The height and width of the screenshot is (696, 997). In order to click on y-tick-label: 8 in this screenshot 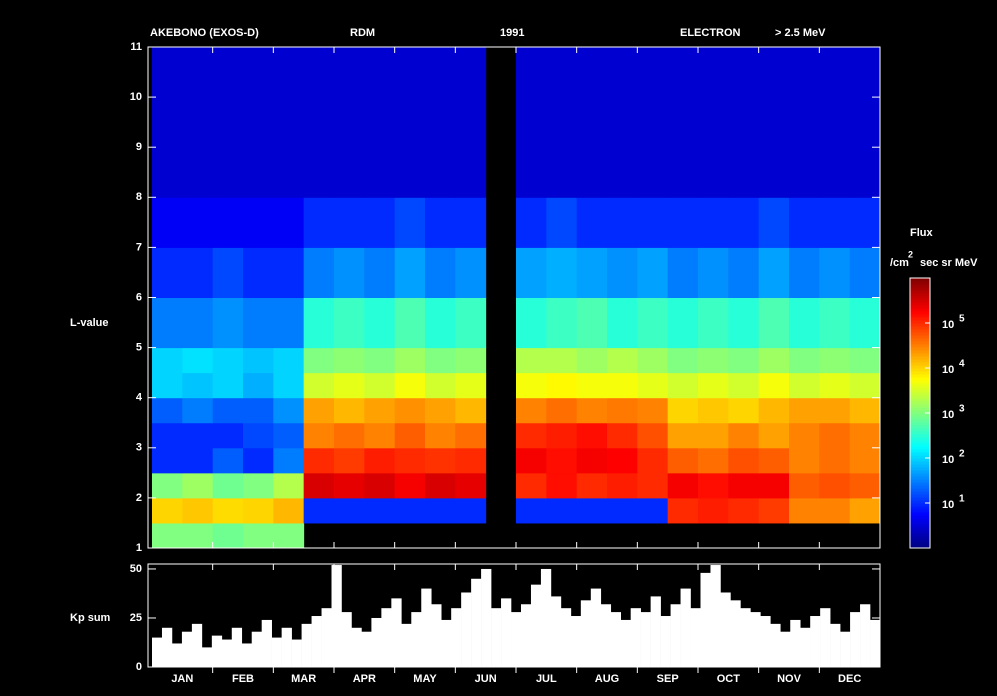, I will do `click(139, 197)`.